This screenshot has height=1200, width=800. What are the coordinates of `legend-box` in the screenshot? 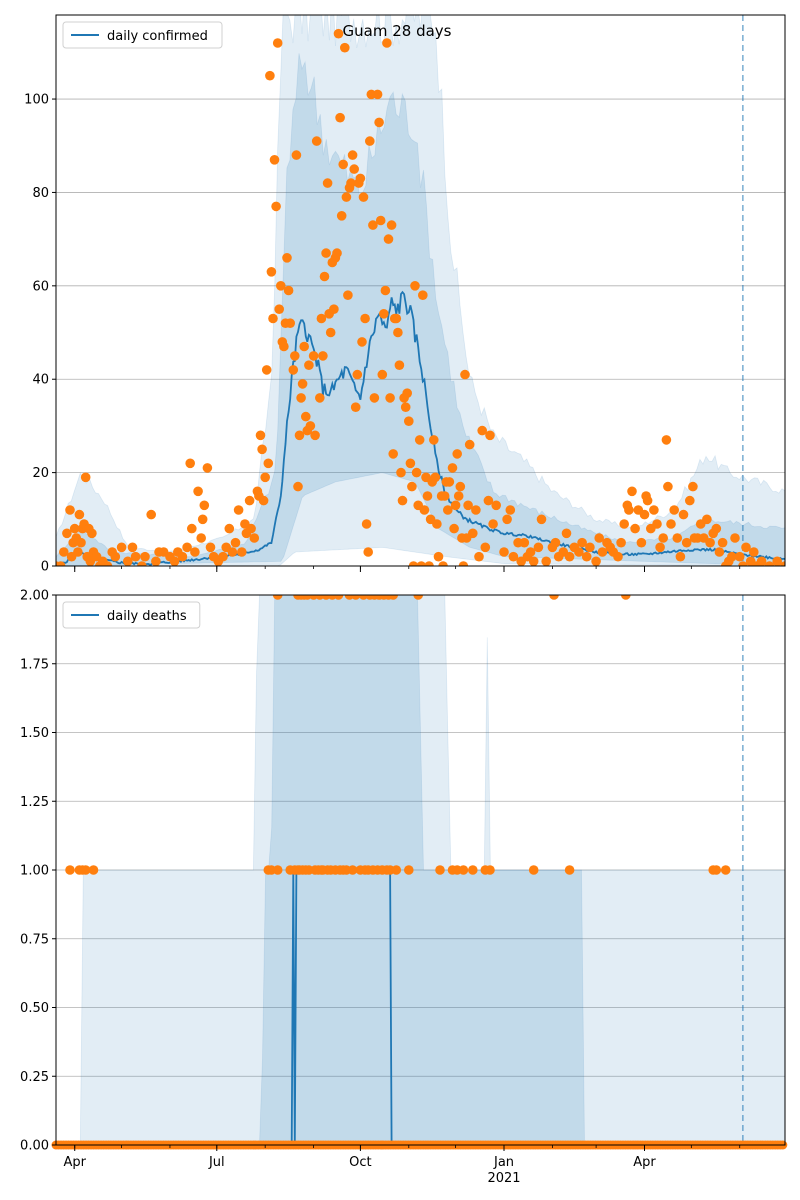 It's located at (131, 615).